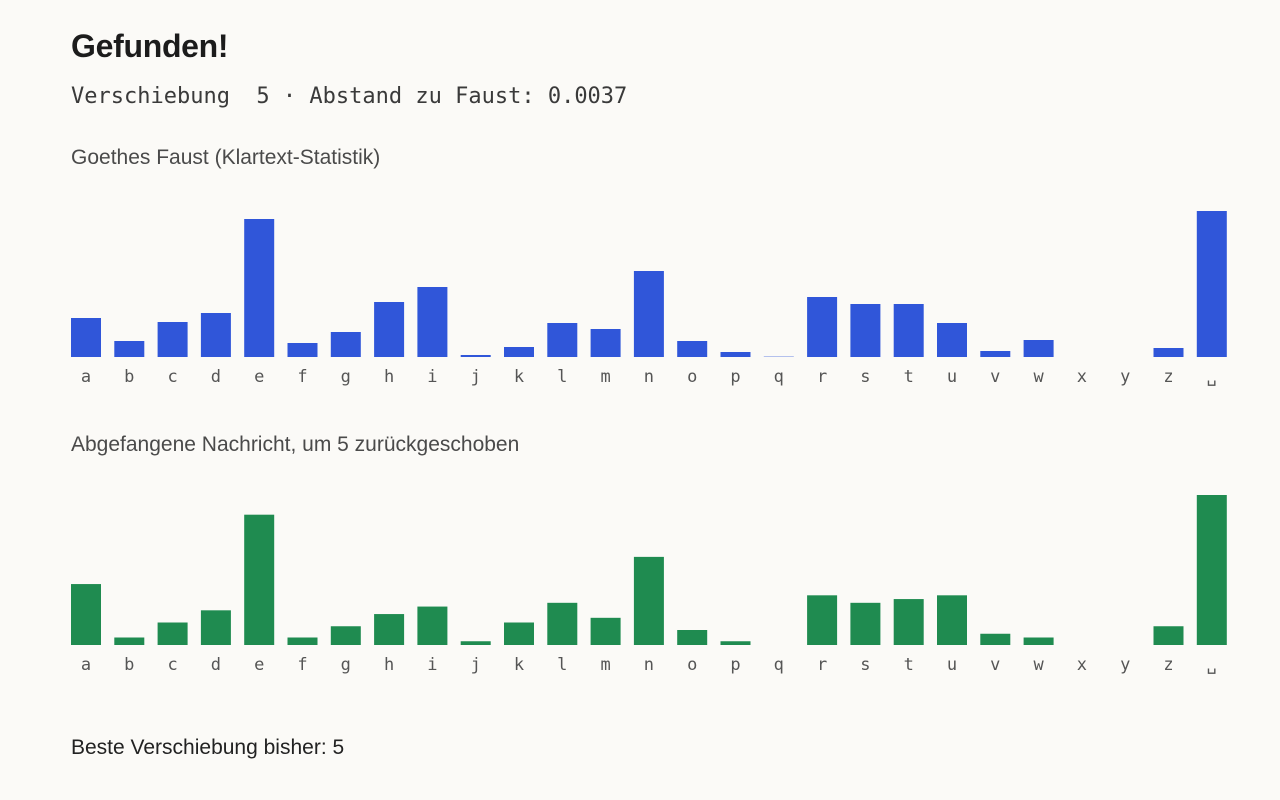 The image size is (1280, 800). What do you see at coordinates (779, 377) in the screenshot?
I see `faust-tick-q: q` at bounding box center [779, 377].